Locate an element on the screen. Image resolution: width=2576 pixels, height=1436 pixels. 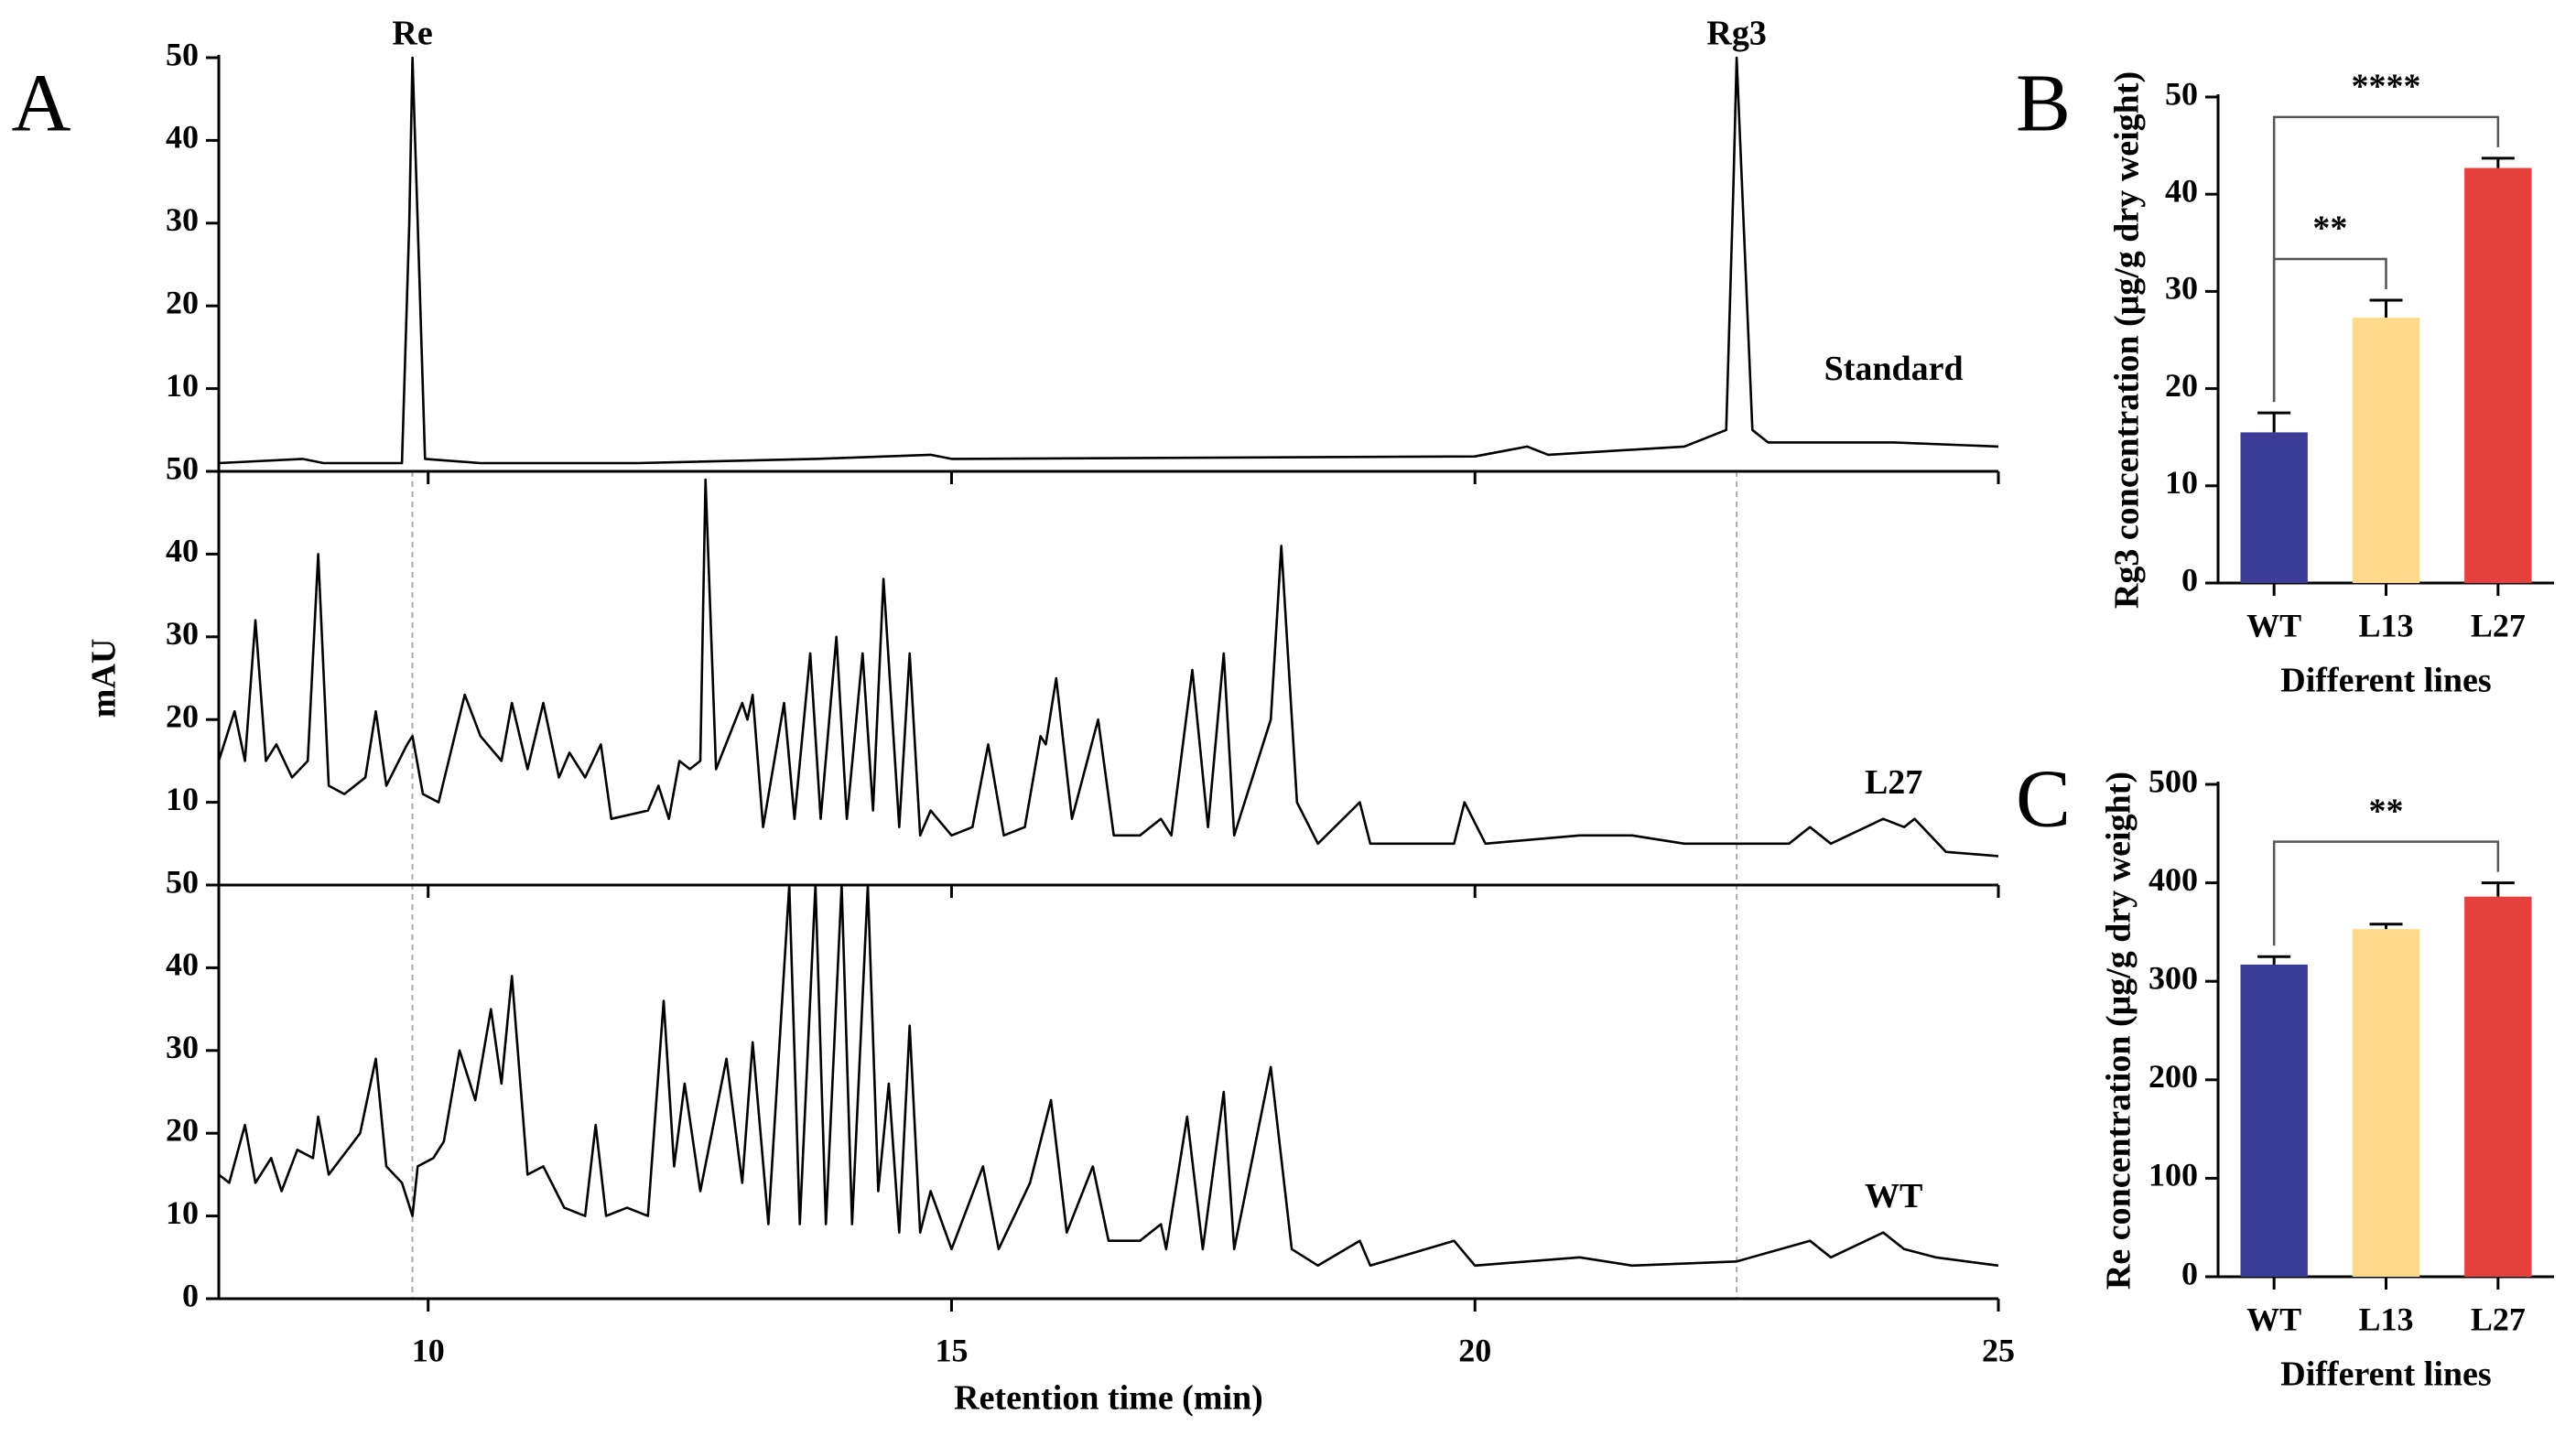
trace-label: L27 is located at coordinates (1894, 782).